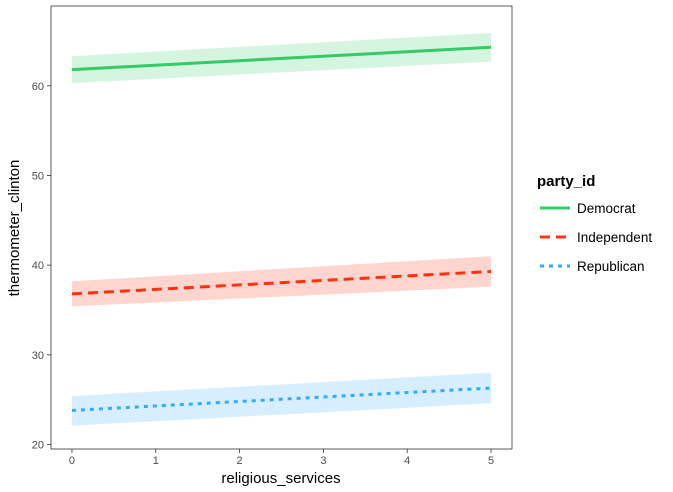 This screenshot has width=673, height=492. What do you see at coordinates (323, 461) in the screenshot?
I see `x-tick-label: 3` at bounding box center [323, 461].